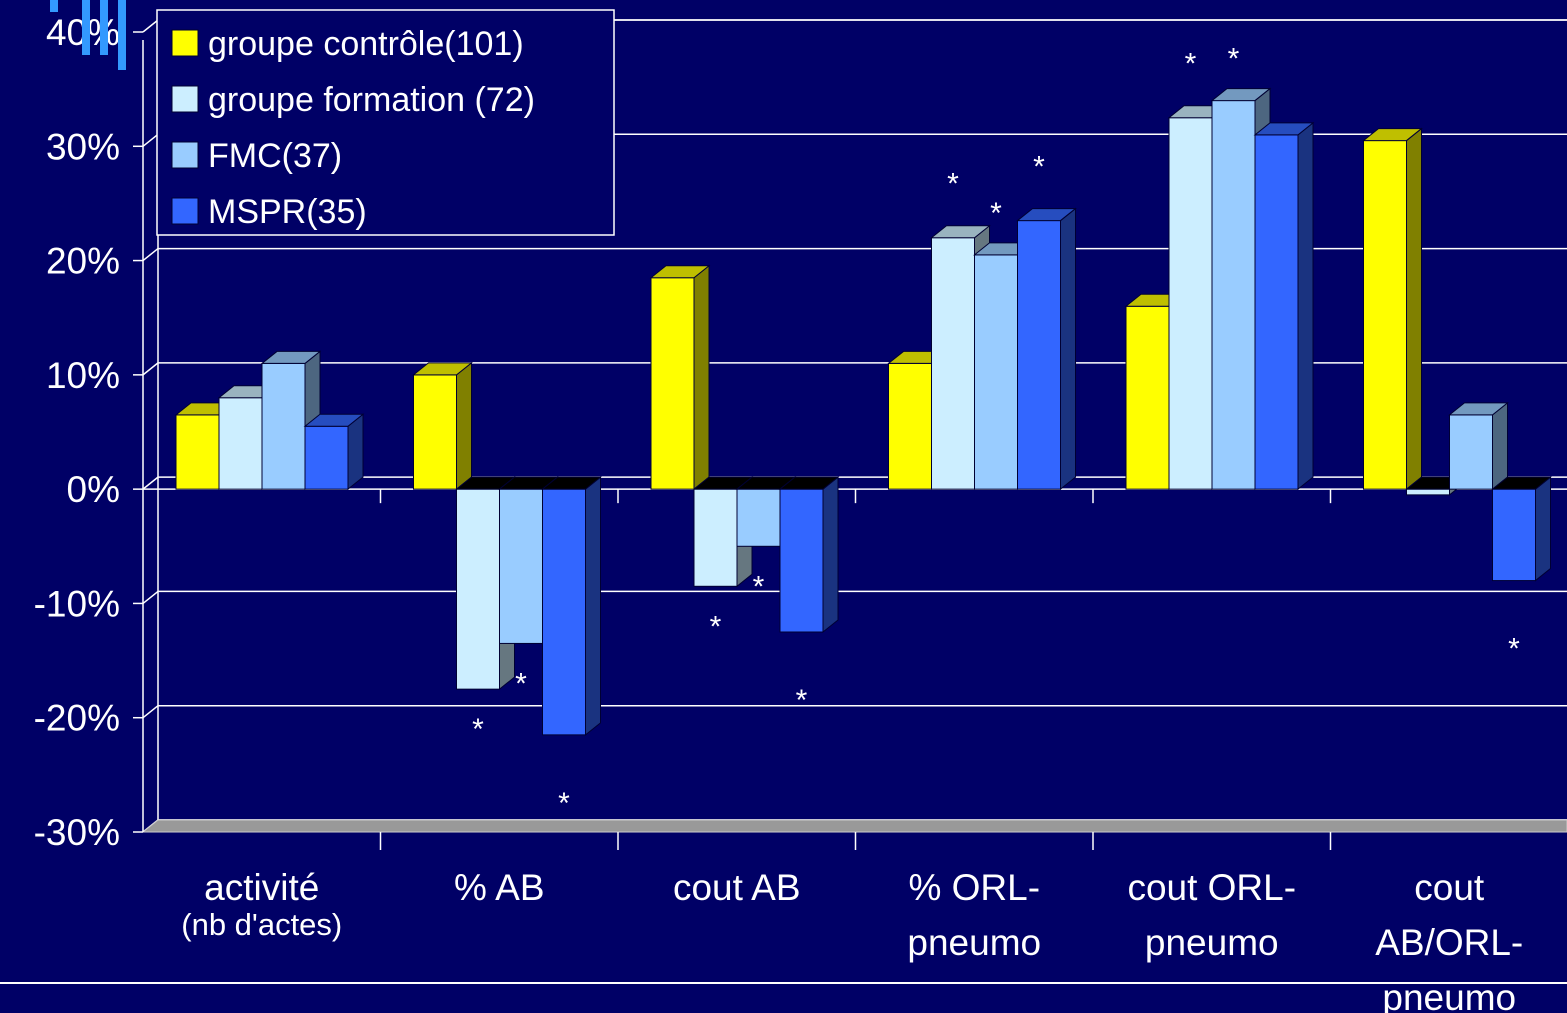  Describe the element at coordinates (371, 100) in the screenshot. I see `legend-entry: groupe formation (72)` at that location.